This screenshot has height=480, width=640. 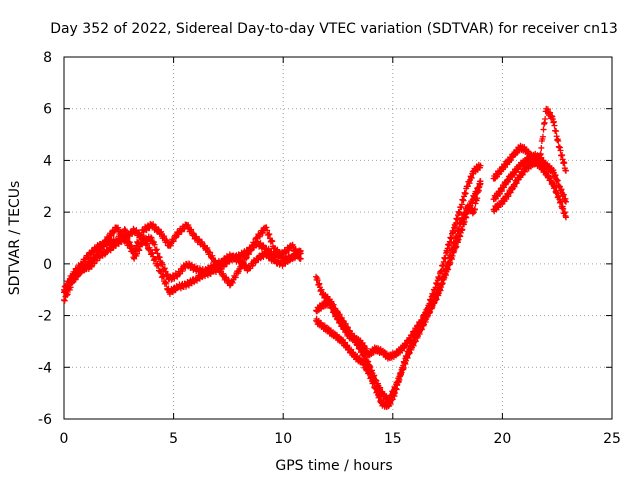 I want to click on y-tick-label: -2, so click(x=45, y=317).